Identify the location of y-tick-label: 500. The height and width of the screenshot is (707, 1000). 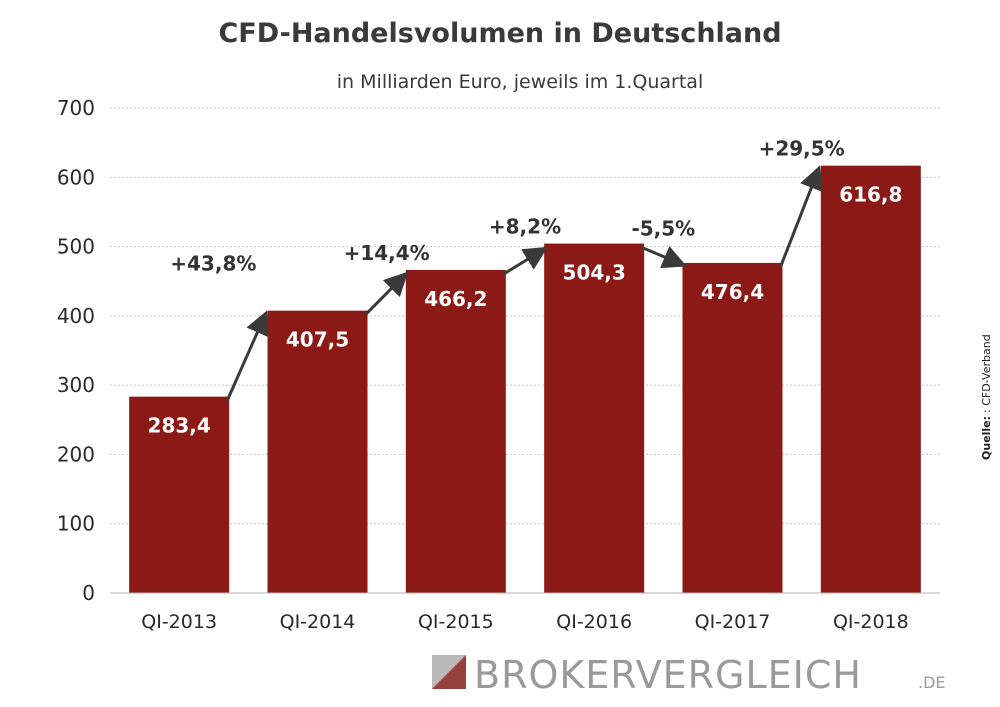
(76, 247).